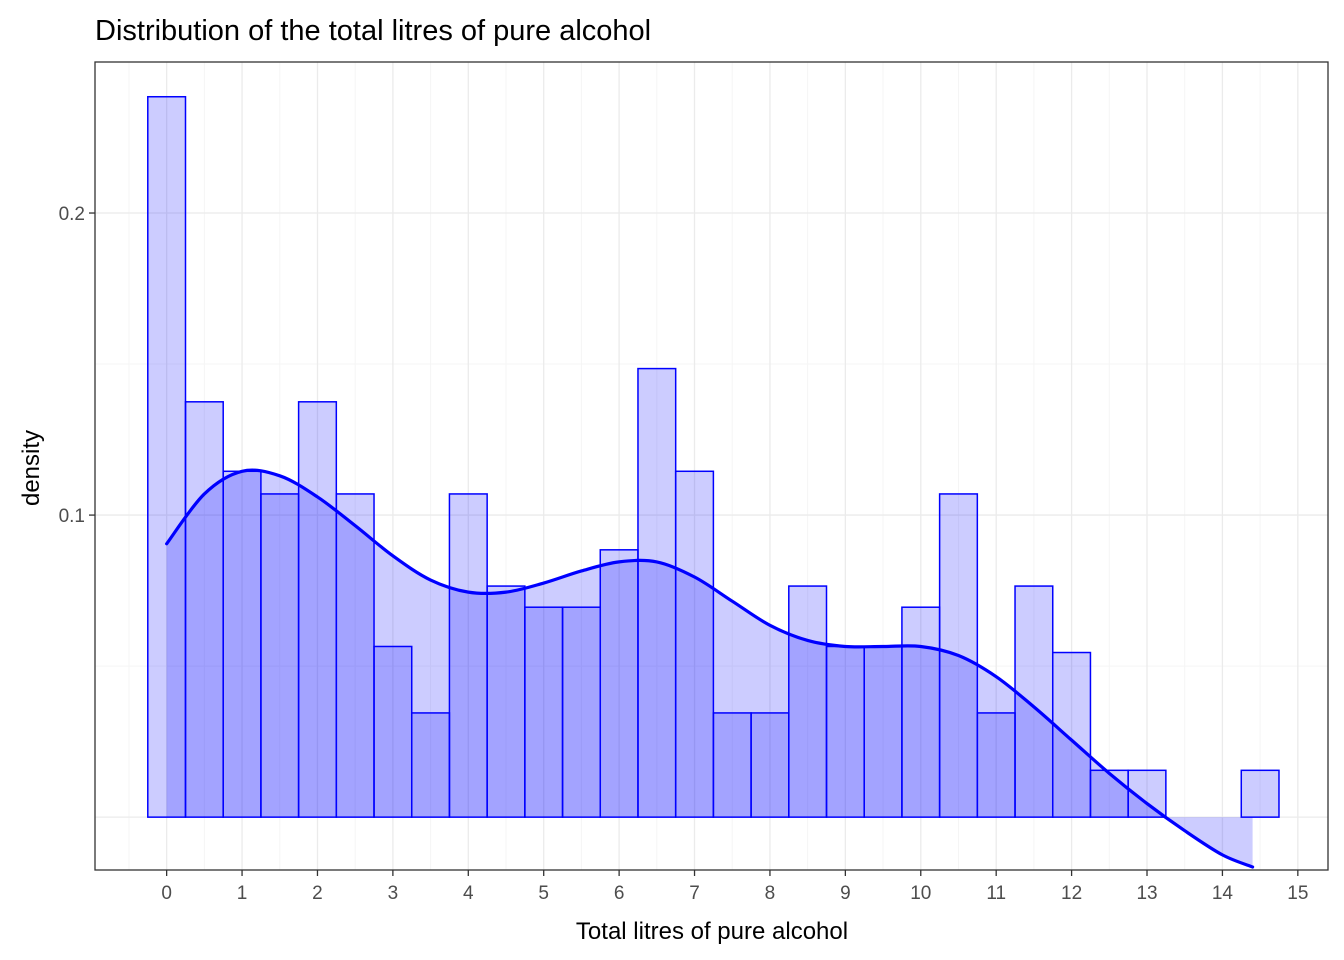 This screenshot has width=1344, height=960. Describe the element at coordinates (1223, 893) in the screenshot. I see `x-tick-label: 14` at that location.